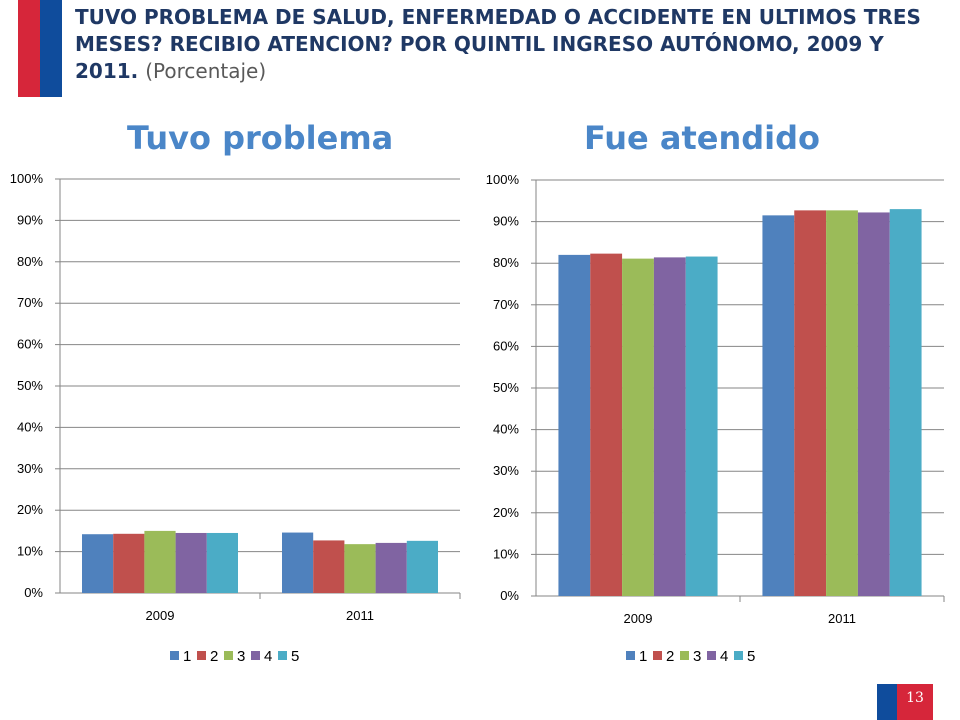 The height and width of the screenshot is (720, 960). Describe the element at coordinates (887, 702) in the screenshot. I see `page-badge-blue` at that location.